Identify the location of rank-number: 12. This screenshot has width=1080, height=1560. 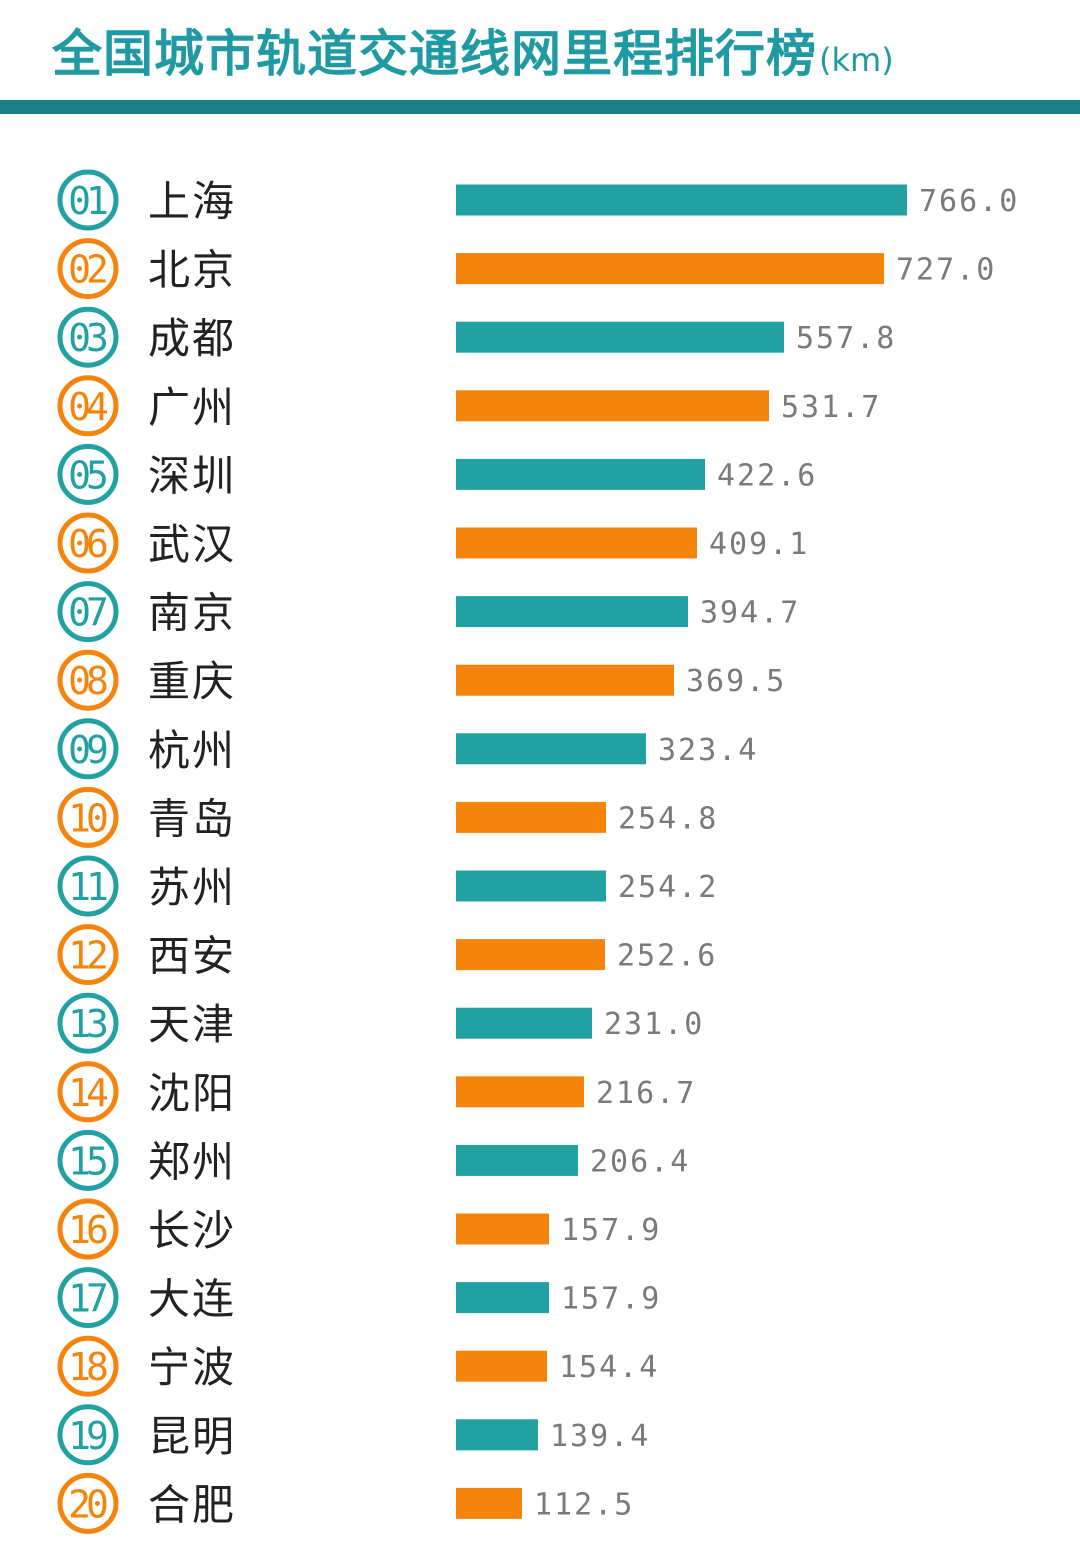
(87, 956).